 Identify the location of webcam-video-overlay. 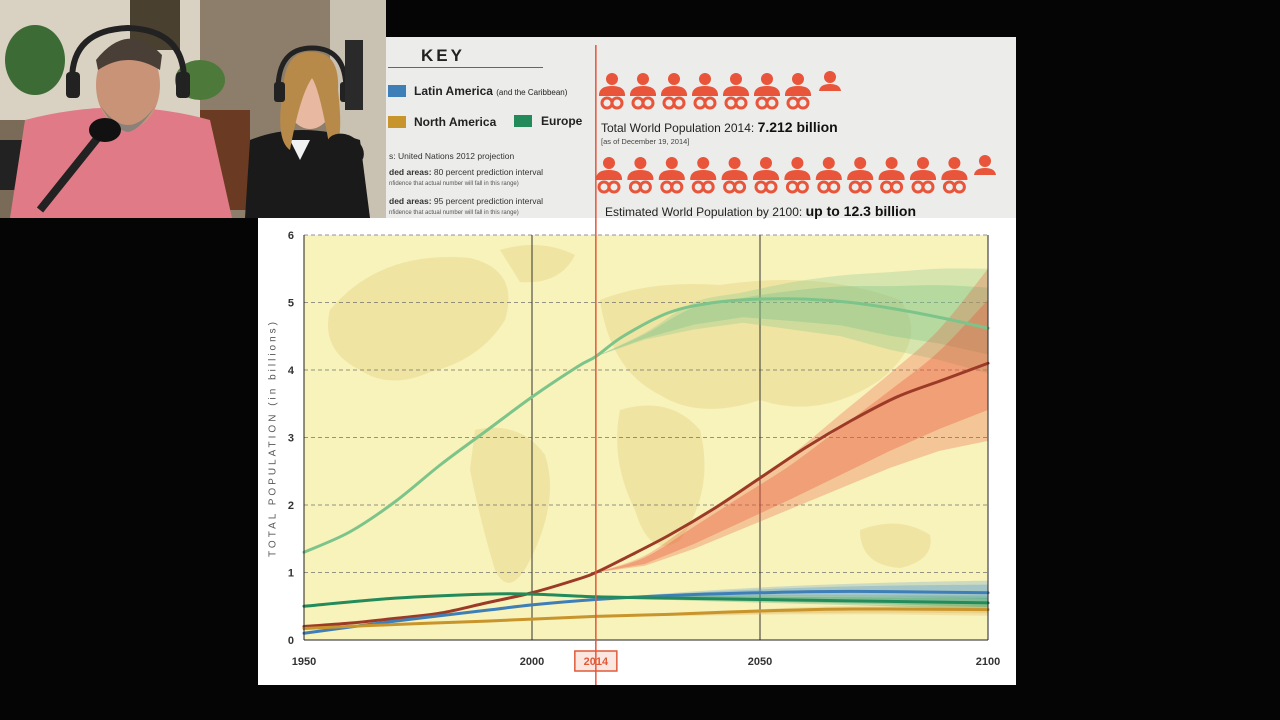
(193, 109).